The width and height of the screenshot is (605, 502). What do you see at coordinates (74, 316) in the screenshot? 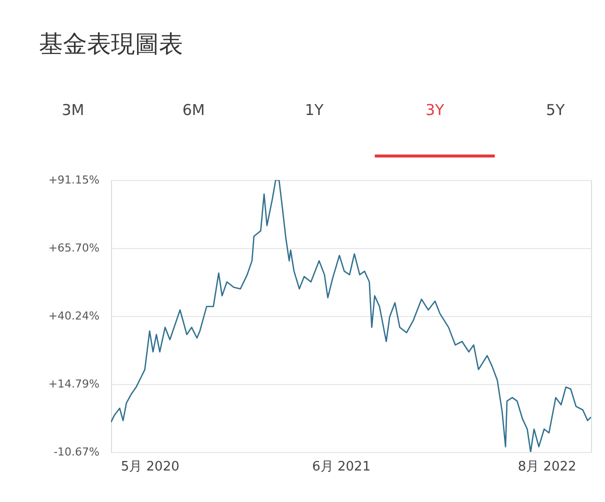
I see `y-tick-label: +40.24%` at bounding box center [74, 316].